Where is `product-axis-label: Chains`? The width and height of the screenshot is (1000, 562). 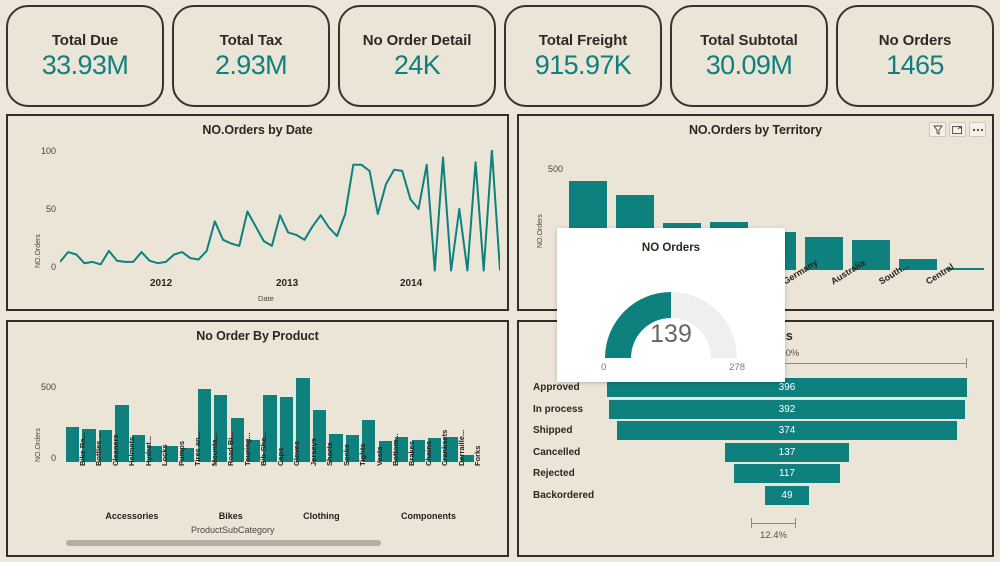 product-axis-label: Chains is located at coordinates (428, 453).